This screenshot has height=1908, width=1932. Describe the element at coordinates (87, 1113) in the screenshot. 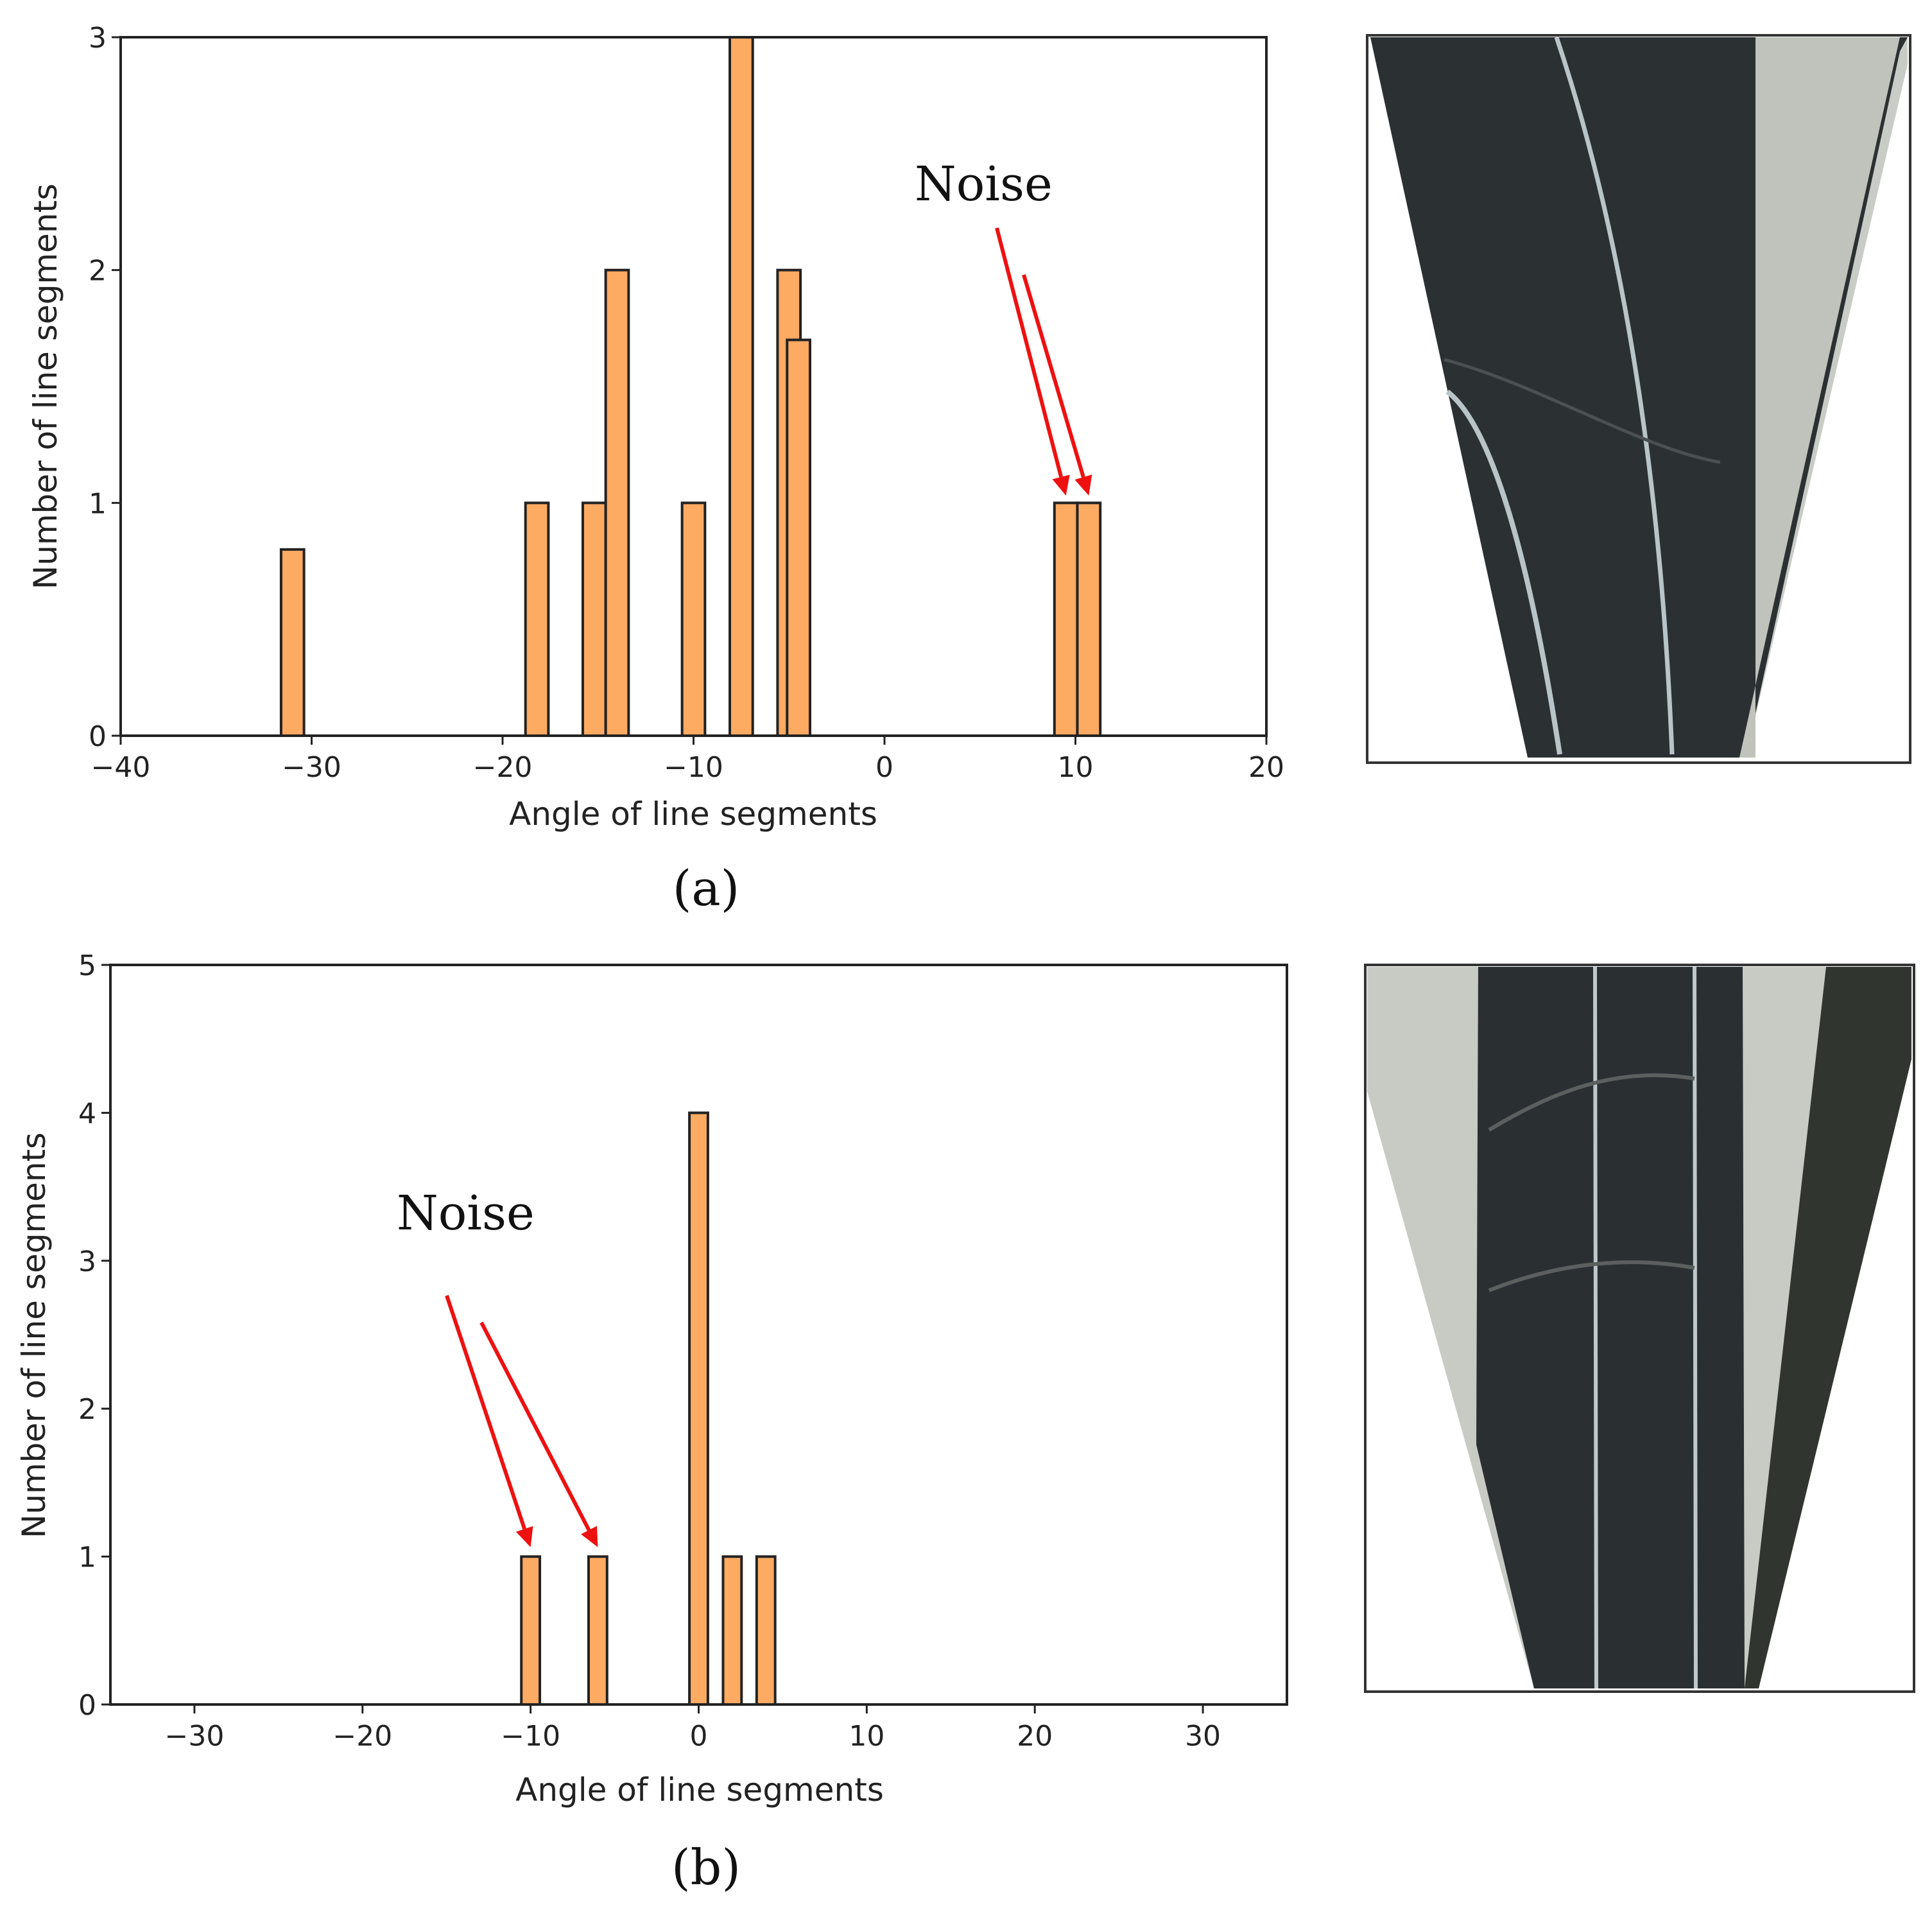

I see `y-tick-label-b-4: 4` at that location.